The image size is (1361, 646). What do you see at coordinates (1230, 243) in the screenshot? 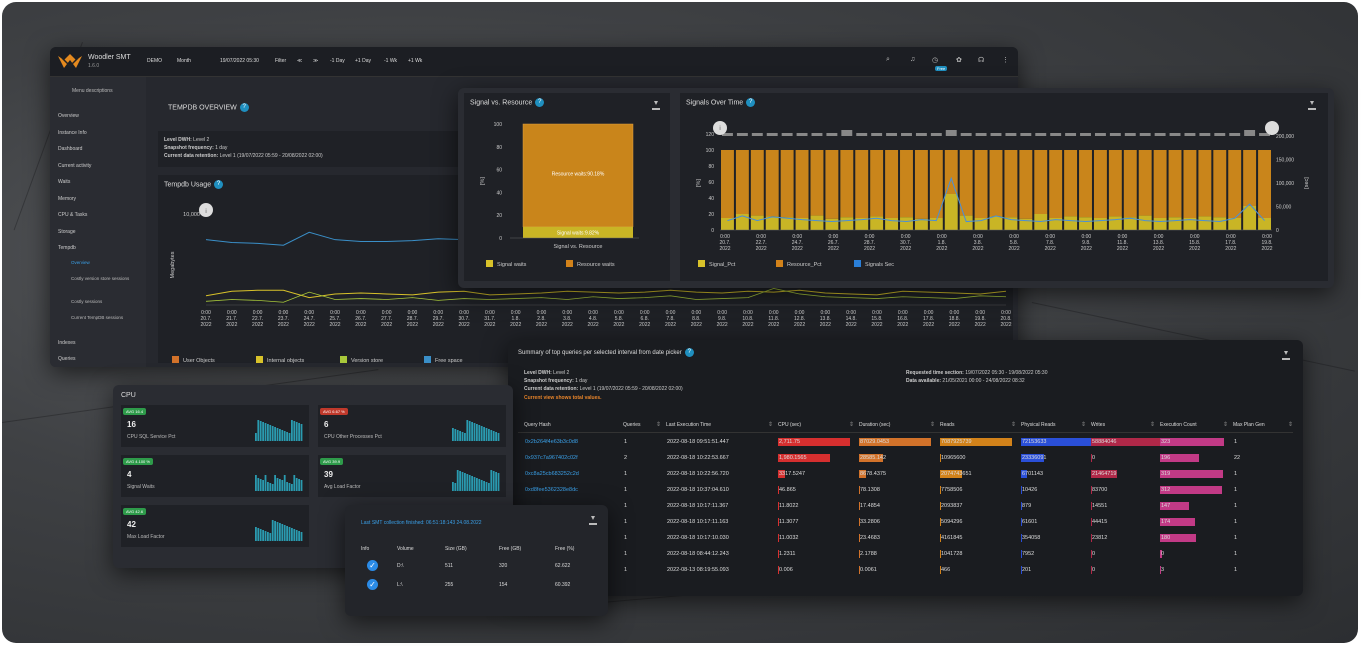
I see `x-tick-label: 17.8.` at bounding box center [1230, 243].